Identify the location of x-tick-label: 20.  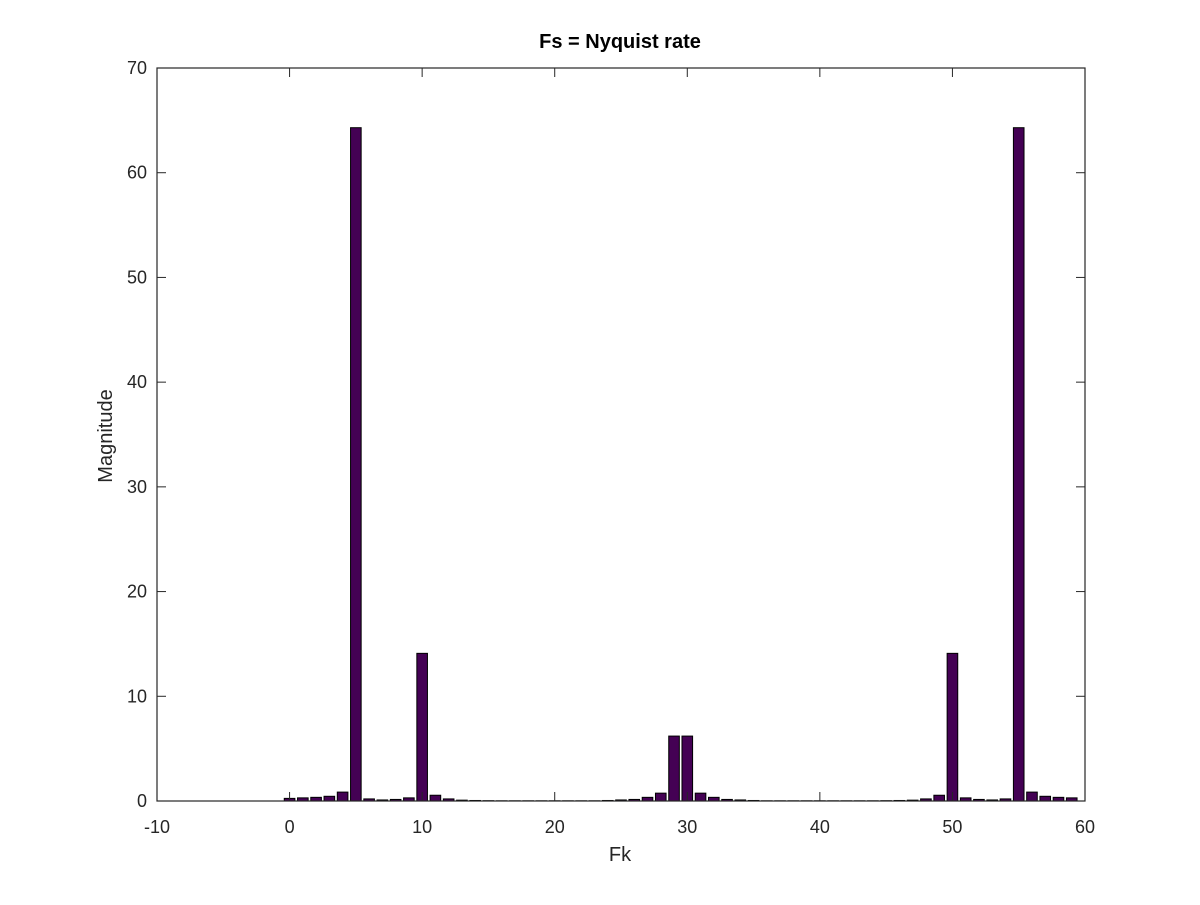
(555, 827).